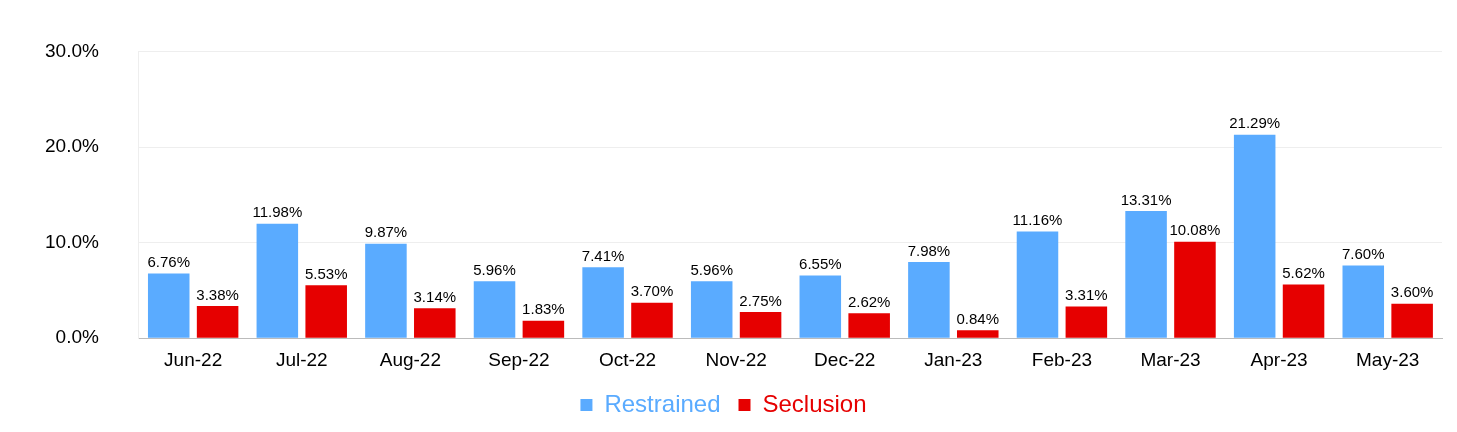  What do you see at coordinates (72, 50) in the screenshot?
I see `y-tick-label: 30.0%` at bounding box center [72, 50].